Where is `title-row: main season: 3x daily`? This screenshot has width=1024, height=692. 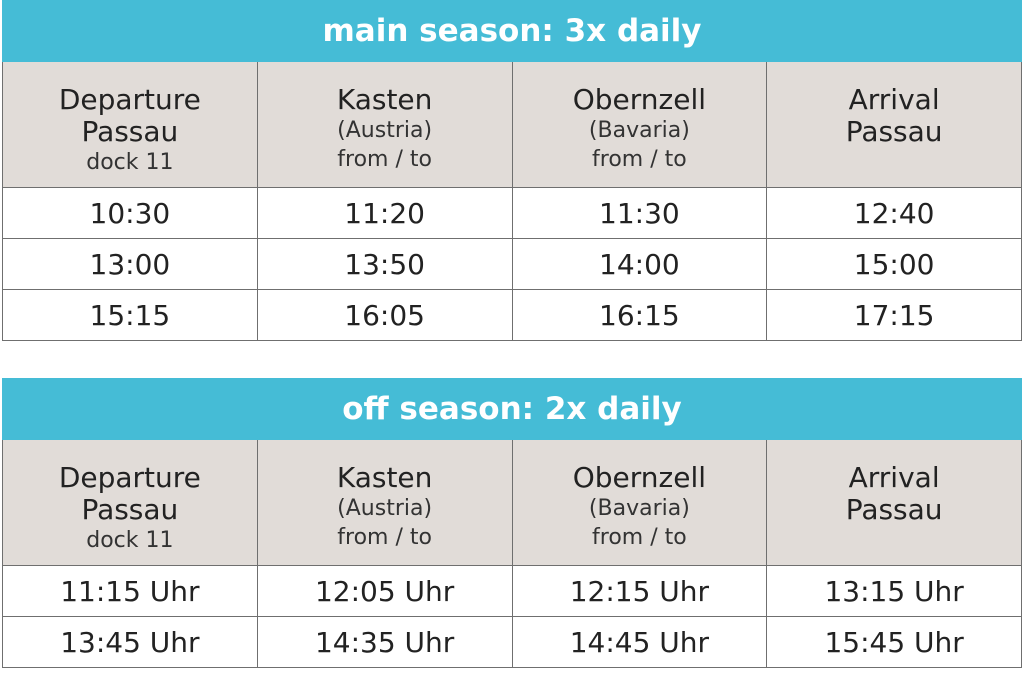
title-row: main season: 3x daily is located at coordinates (512, 31).